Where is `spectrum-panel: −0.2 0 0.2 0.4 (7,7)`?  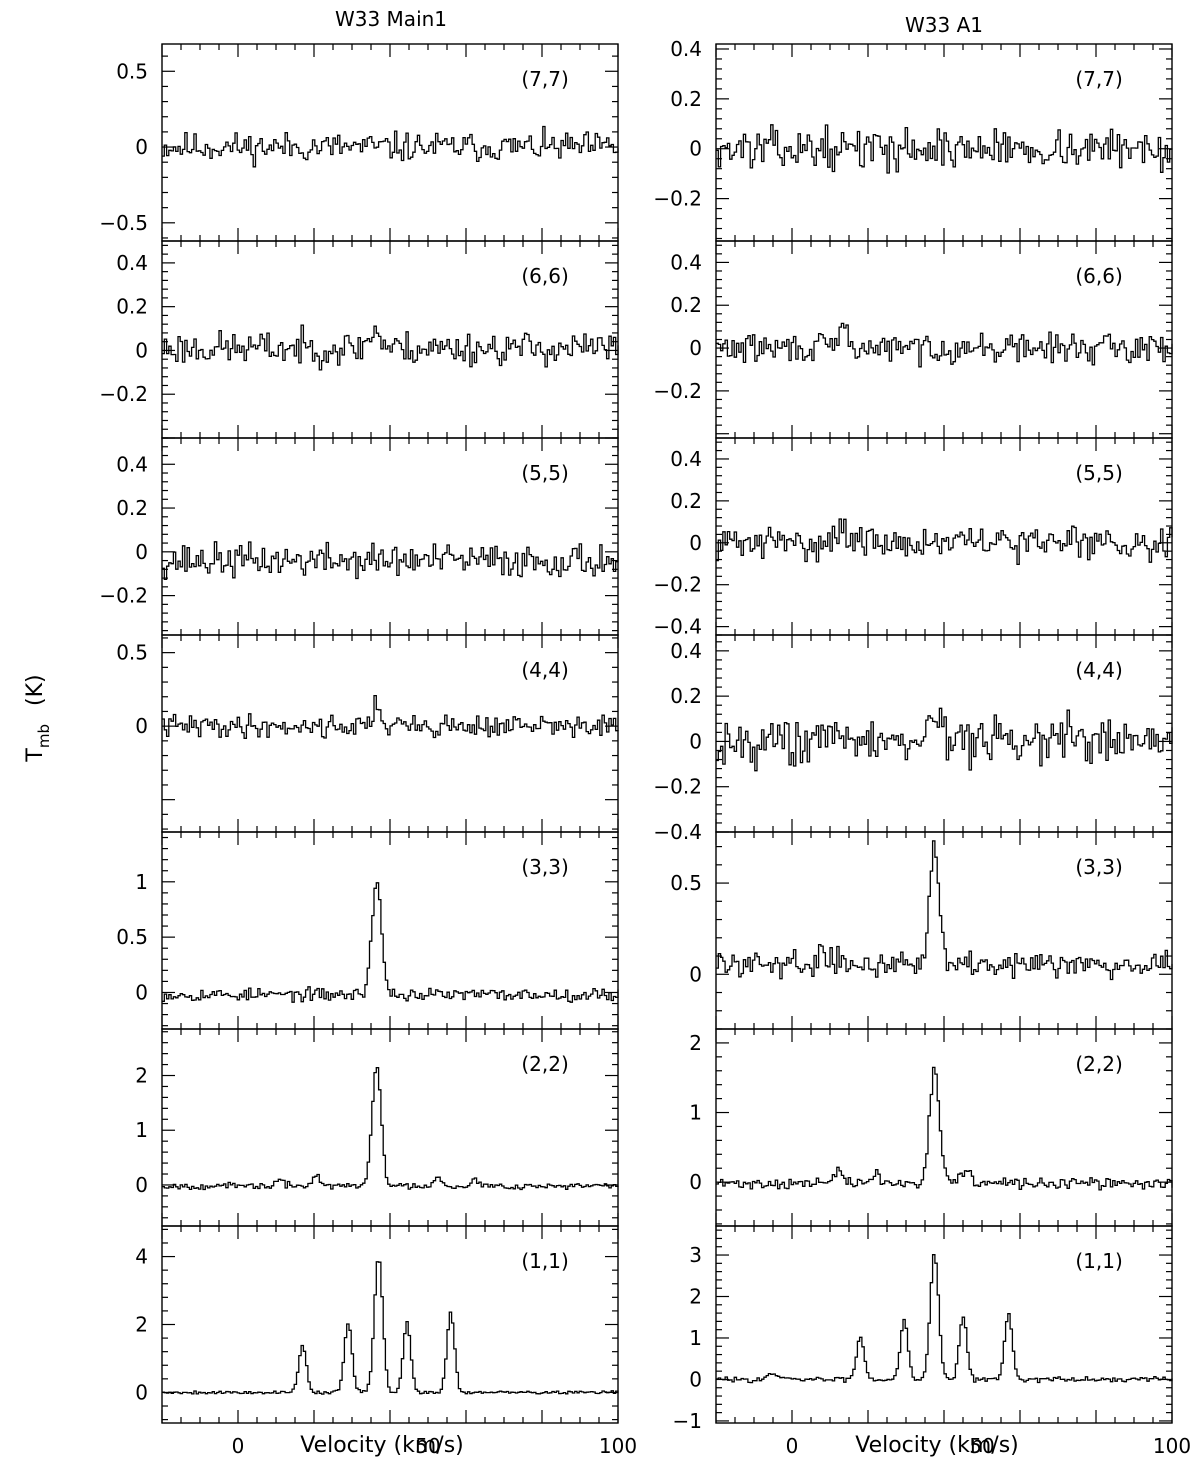
spectrum-panel: −0.2 0 0.2 0.4 (7,7) is located at coordinates (913, 139).